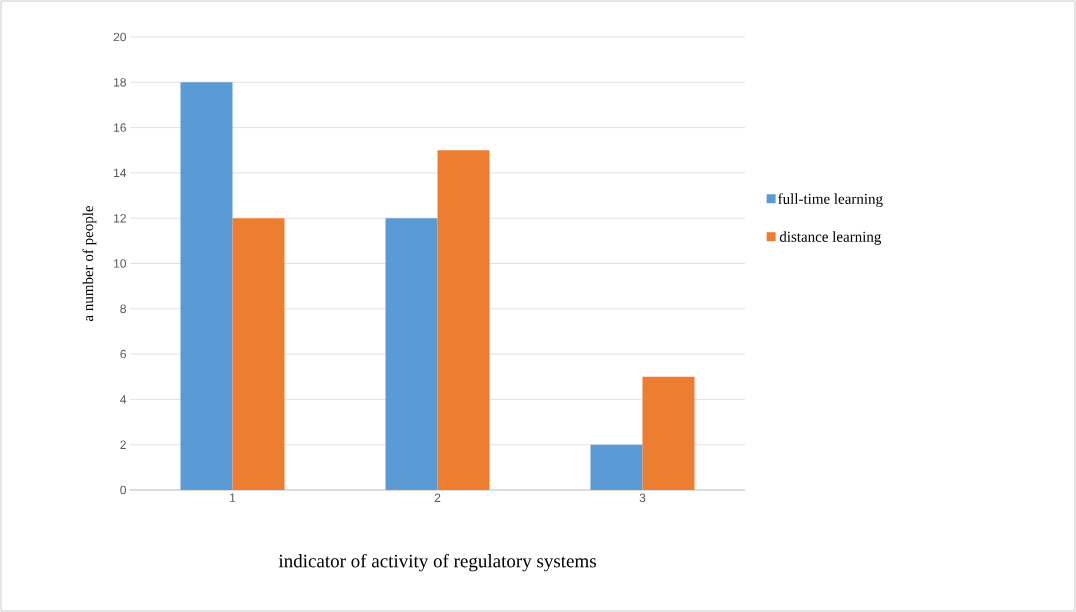 This screenshot has width=1076, height=612. Describe the element at coordinates (123, 399) in the screenshot. I see `y-tick-label: 4` at that location.